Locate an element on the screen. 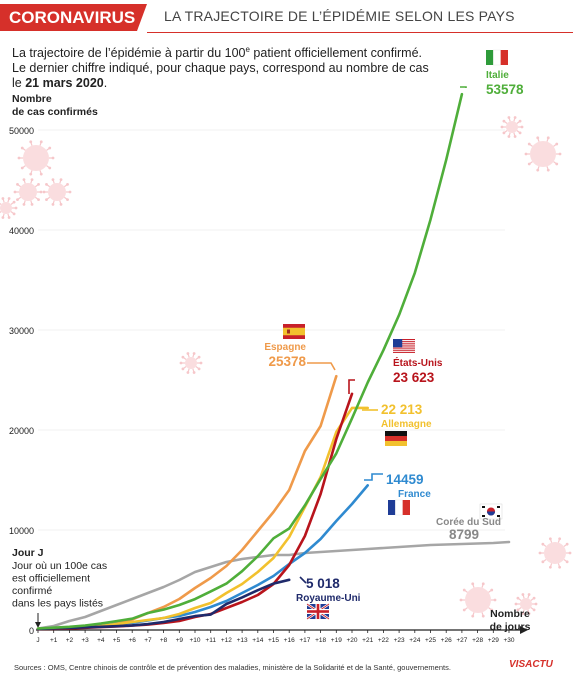  x-tick-label: +12 is located at coordinates (226, 640).